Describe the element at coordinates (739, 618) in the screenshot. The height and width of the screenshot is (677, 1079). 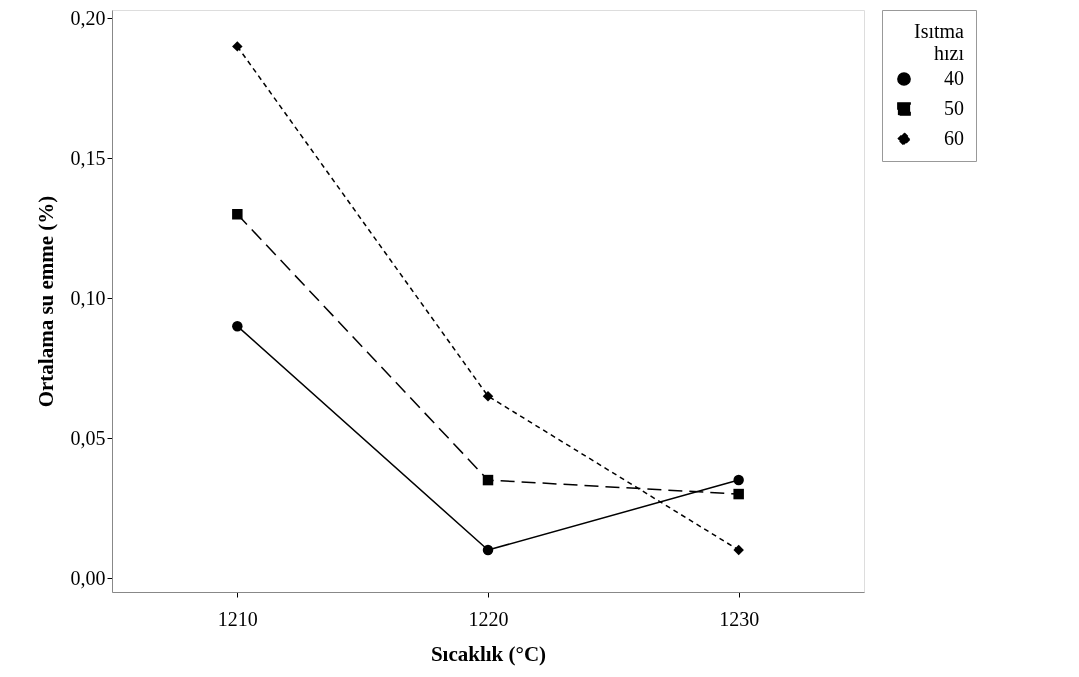
I see `x-tick-label: 1230` at that location.